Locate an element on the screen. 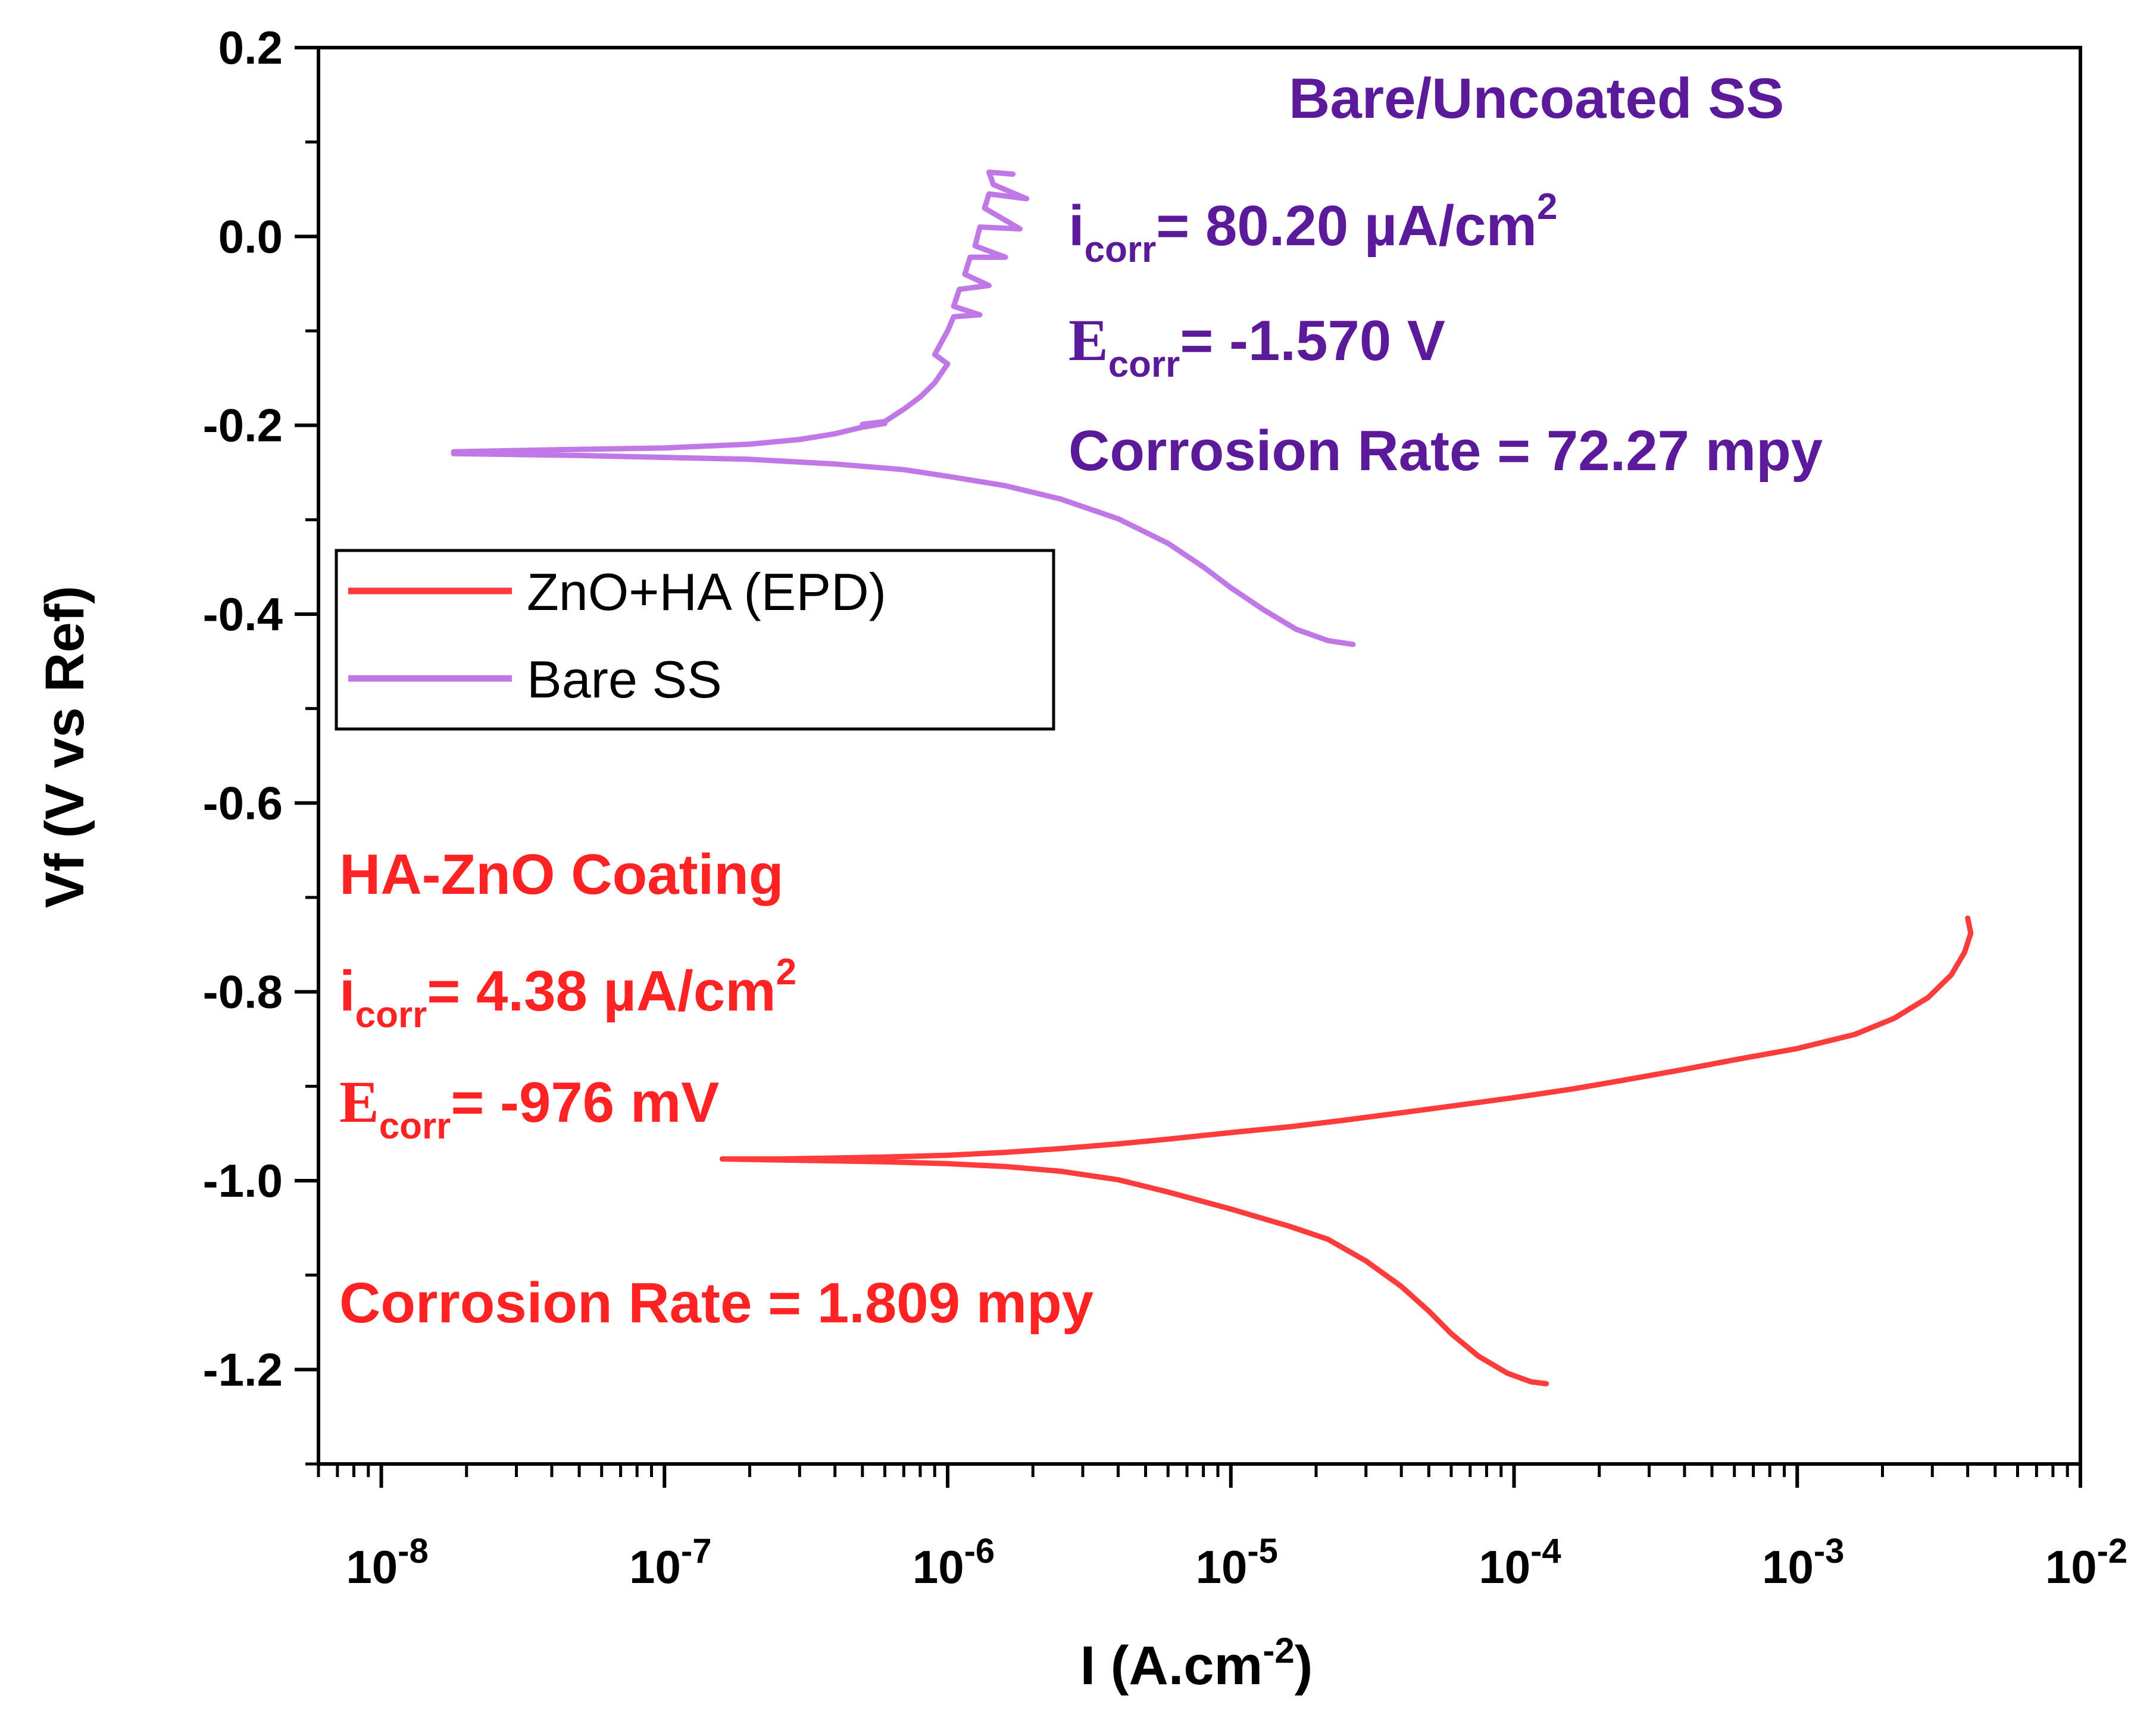 The image size is (2156, 1727). y-tick-label: 0.2 is located at coordinates (250, 47).